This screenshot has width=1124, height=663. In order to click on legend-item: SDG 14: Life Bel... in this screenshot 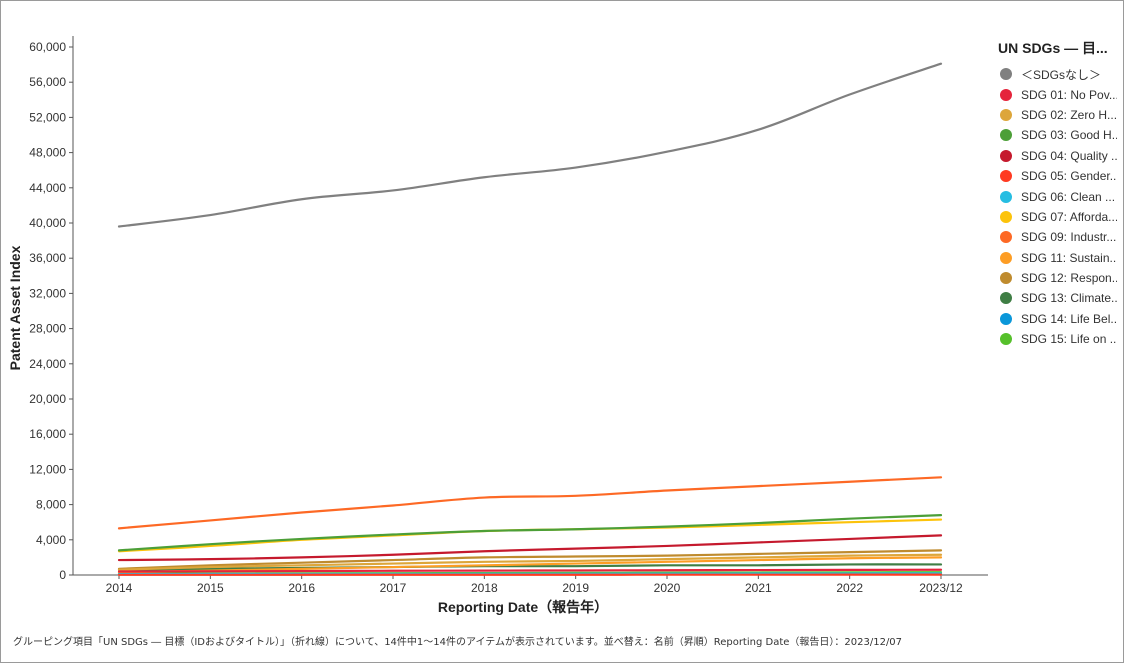, I will do `click(1059, 319)`.